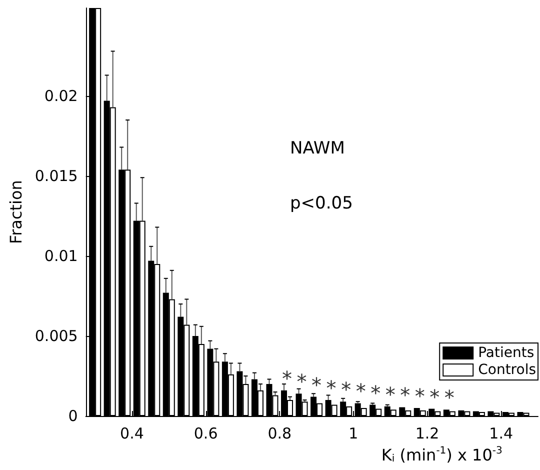 Image resolution: width=540 pixels, height=470 pixels. I want to click on annotation: p<0.05, so click(321, 204).